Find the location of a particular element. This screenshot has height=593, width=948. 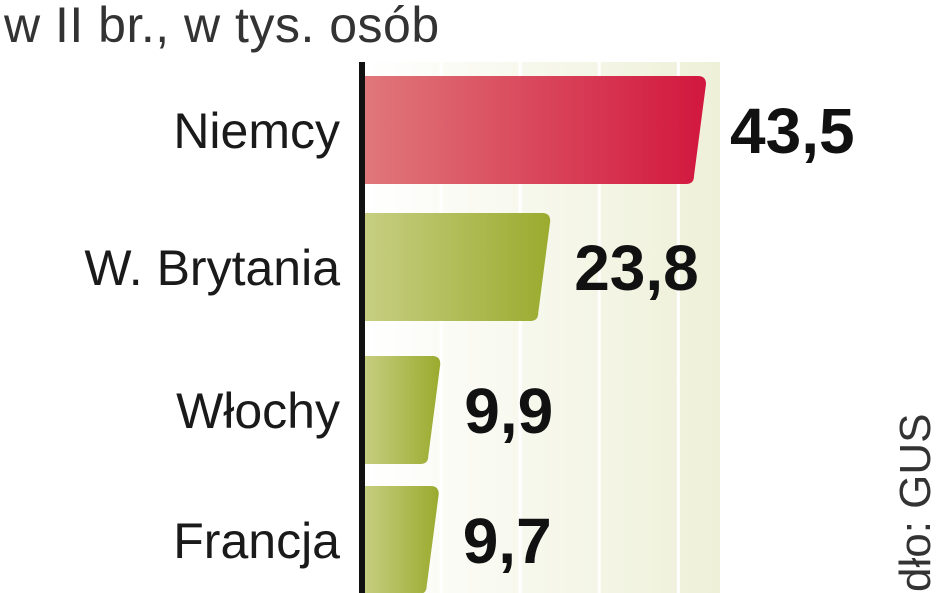

category-label: Francja is located at coordinates (256, 541).